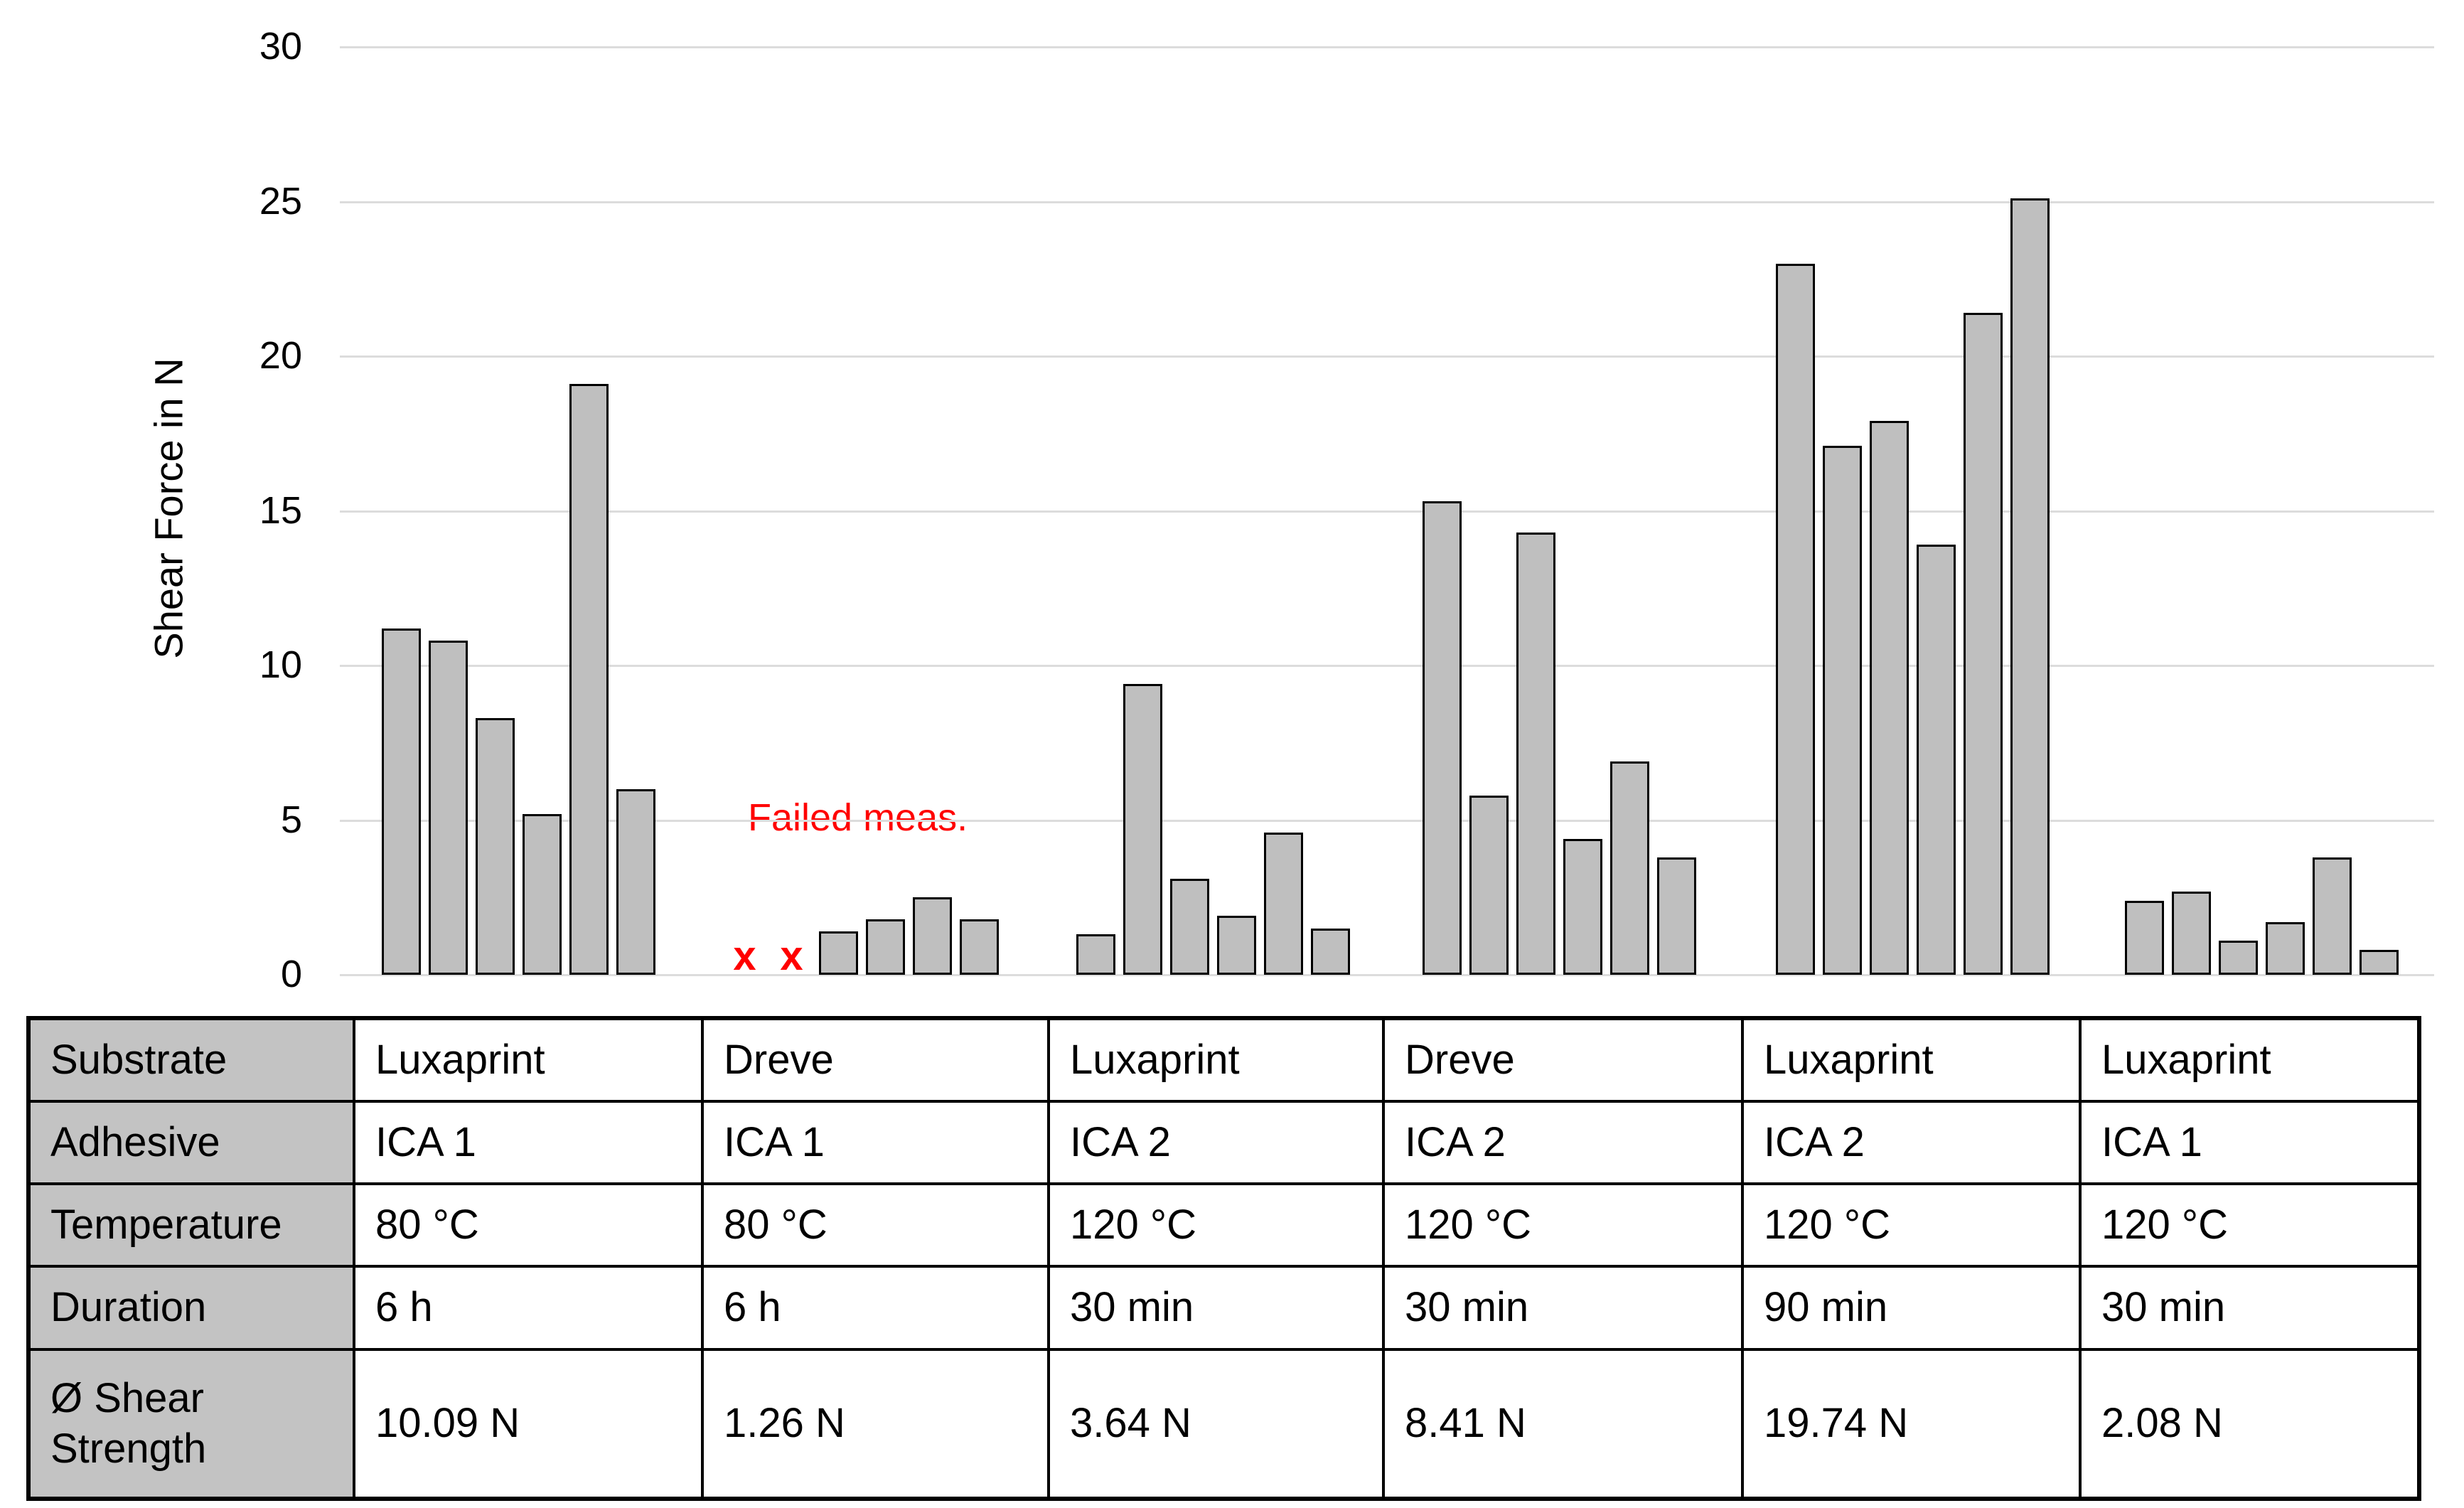 The width and height of the screenshot is (2464, 1508). What do you see at coordinates (1842, 710) in the screenshot?
I see `bar-group5-sample2` at bounding box center [1842, 710].